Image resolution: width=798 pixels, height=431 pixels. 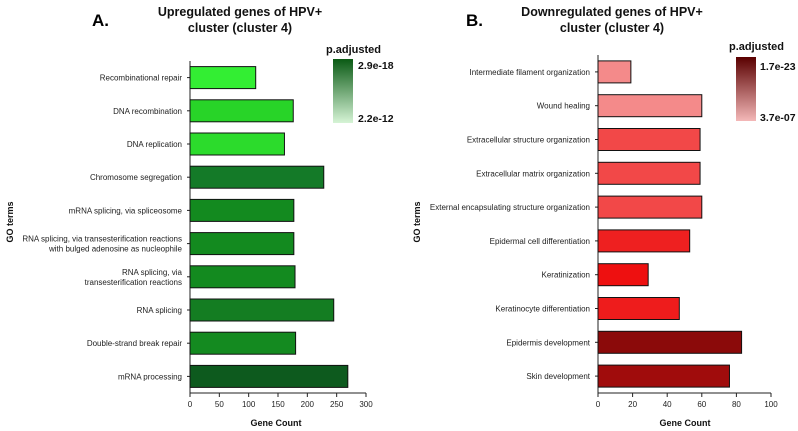 What do you see at coordinates (147, 111) in the screenshot?
I see `panel-a-category-label-1: DNA recombination` at bounding box center [147, 111].